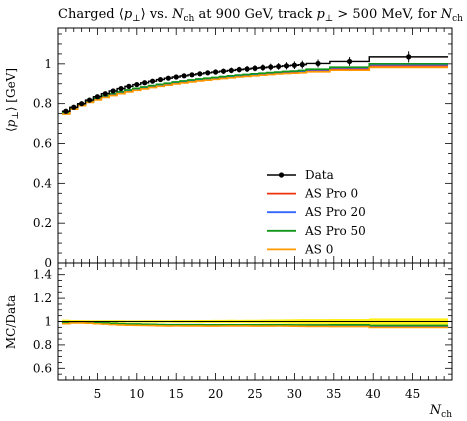 The image size is (467, 421). Describe the element at coordinates (281, 175) in the screenshot. I see `legend-marker-data-point` at that location.